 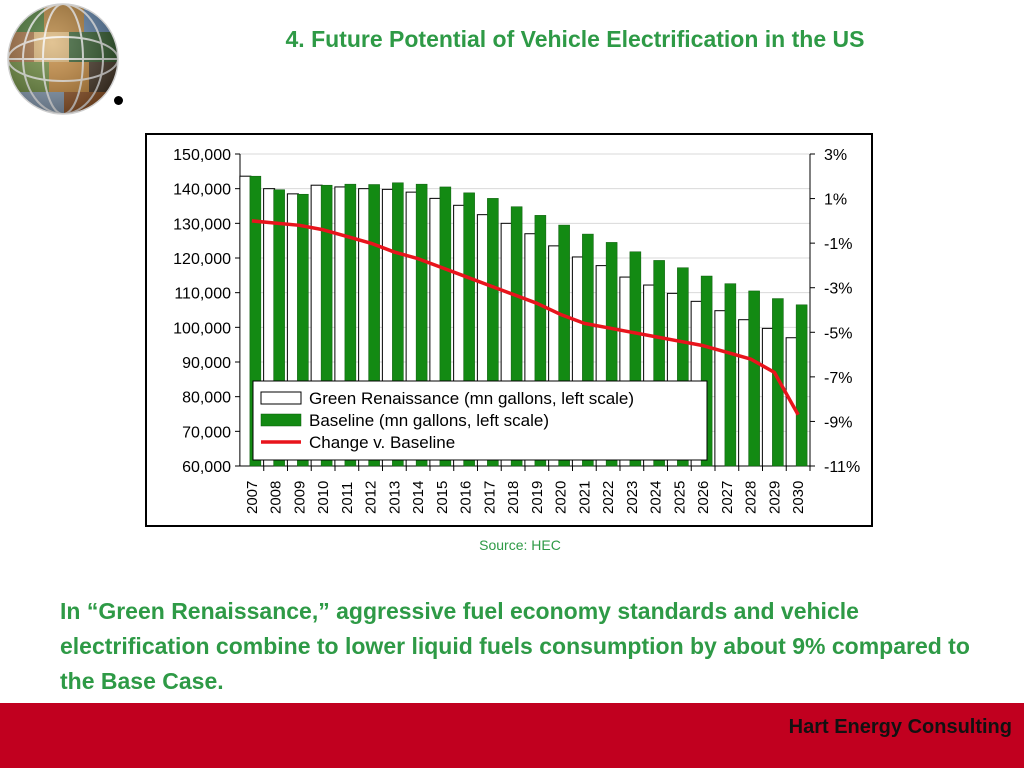 What do you see at coordinates (202, 155) in the screenshot?
I see `y-left-tick-label: 150,000` at bounding box center [202, 155].